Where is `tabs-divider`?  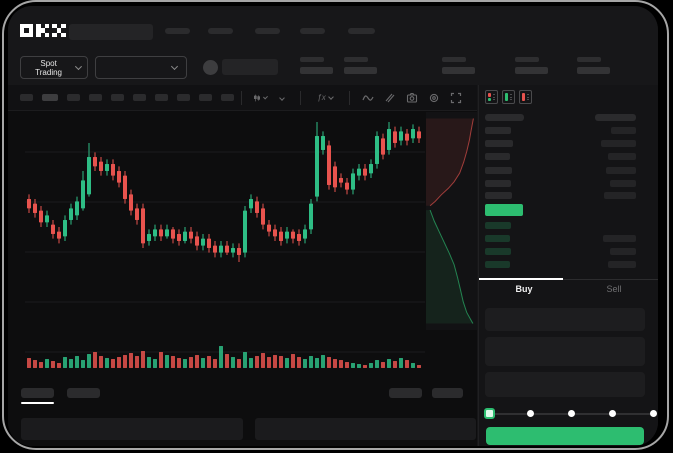 tabs-divider is located at coordinates (568, 279).